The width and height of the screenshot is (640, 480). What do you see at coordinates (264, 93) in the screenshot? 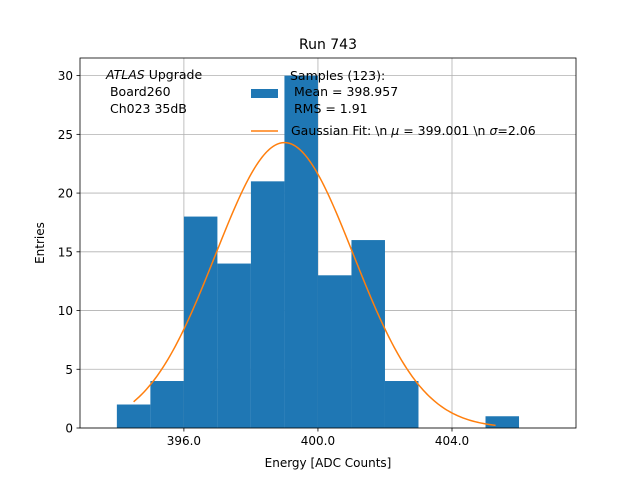
I see `legend-histogram-swatch` at bounding box center [264, 93].